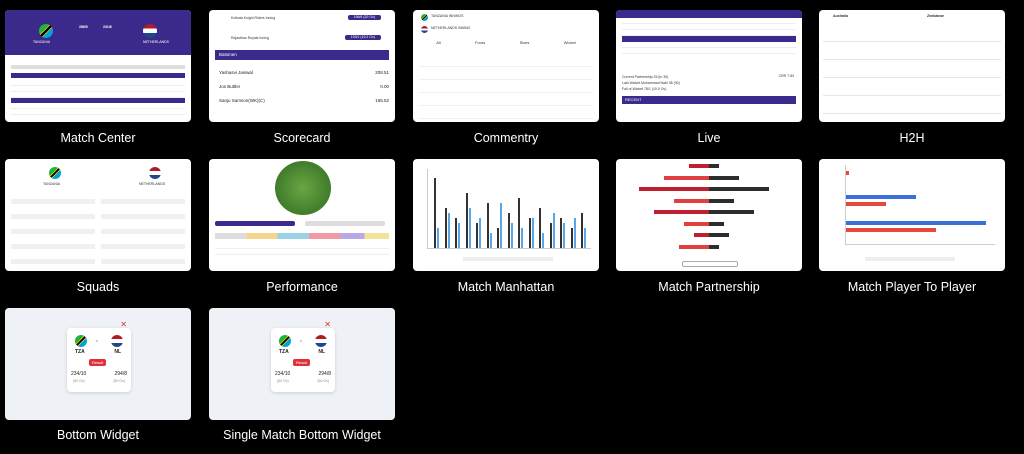  I want to click on tab-wicket: Wicket, so click(569, 42).